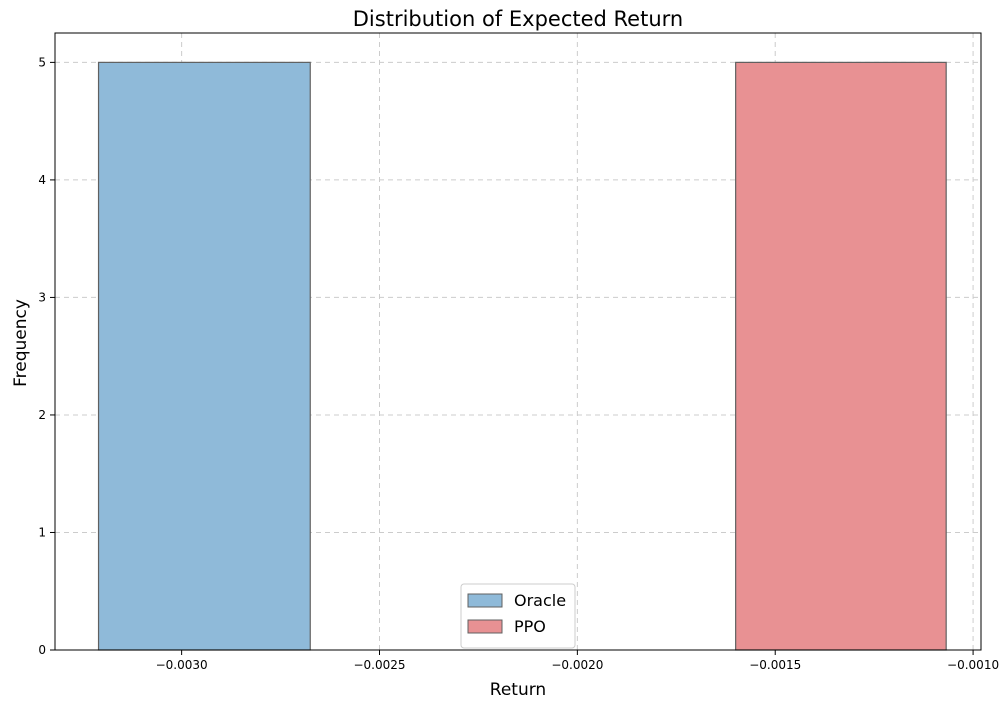 The height and width of the screenshot is (712, 1008). What do you see at coordinates (518, 616) in the screenshot?
I see `legend: Oracle PPO` at bounding box center [518, 616].